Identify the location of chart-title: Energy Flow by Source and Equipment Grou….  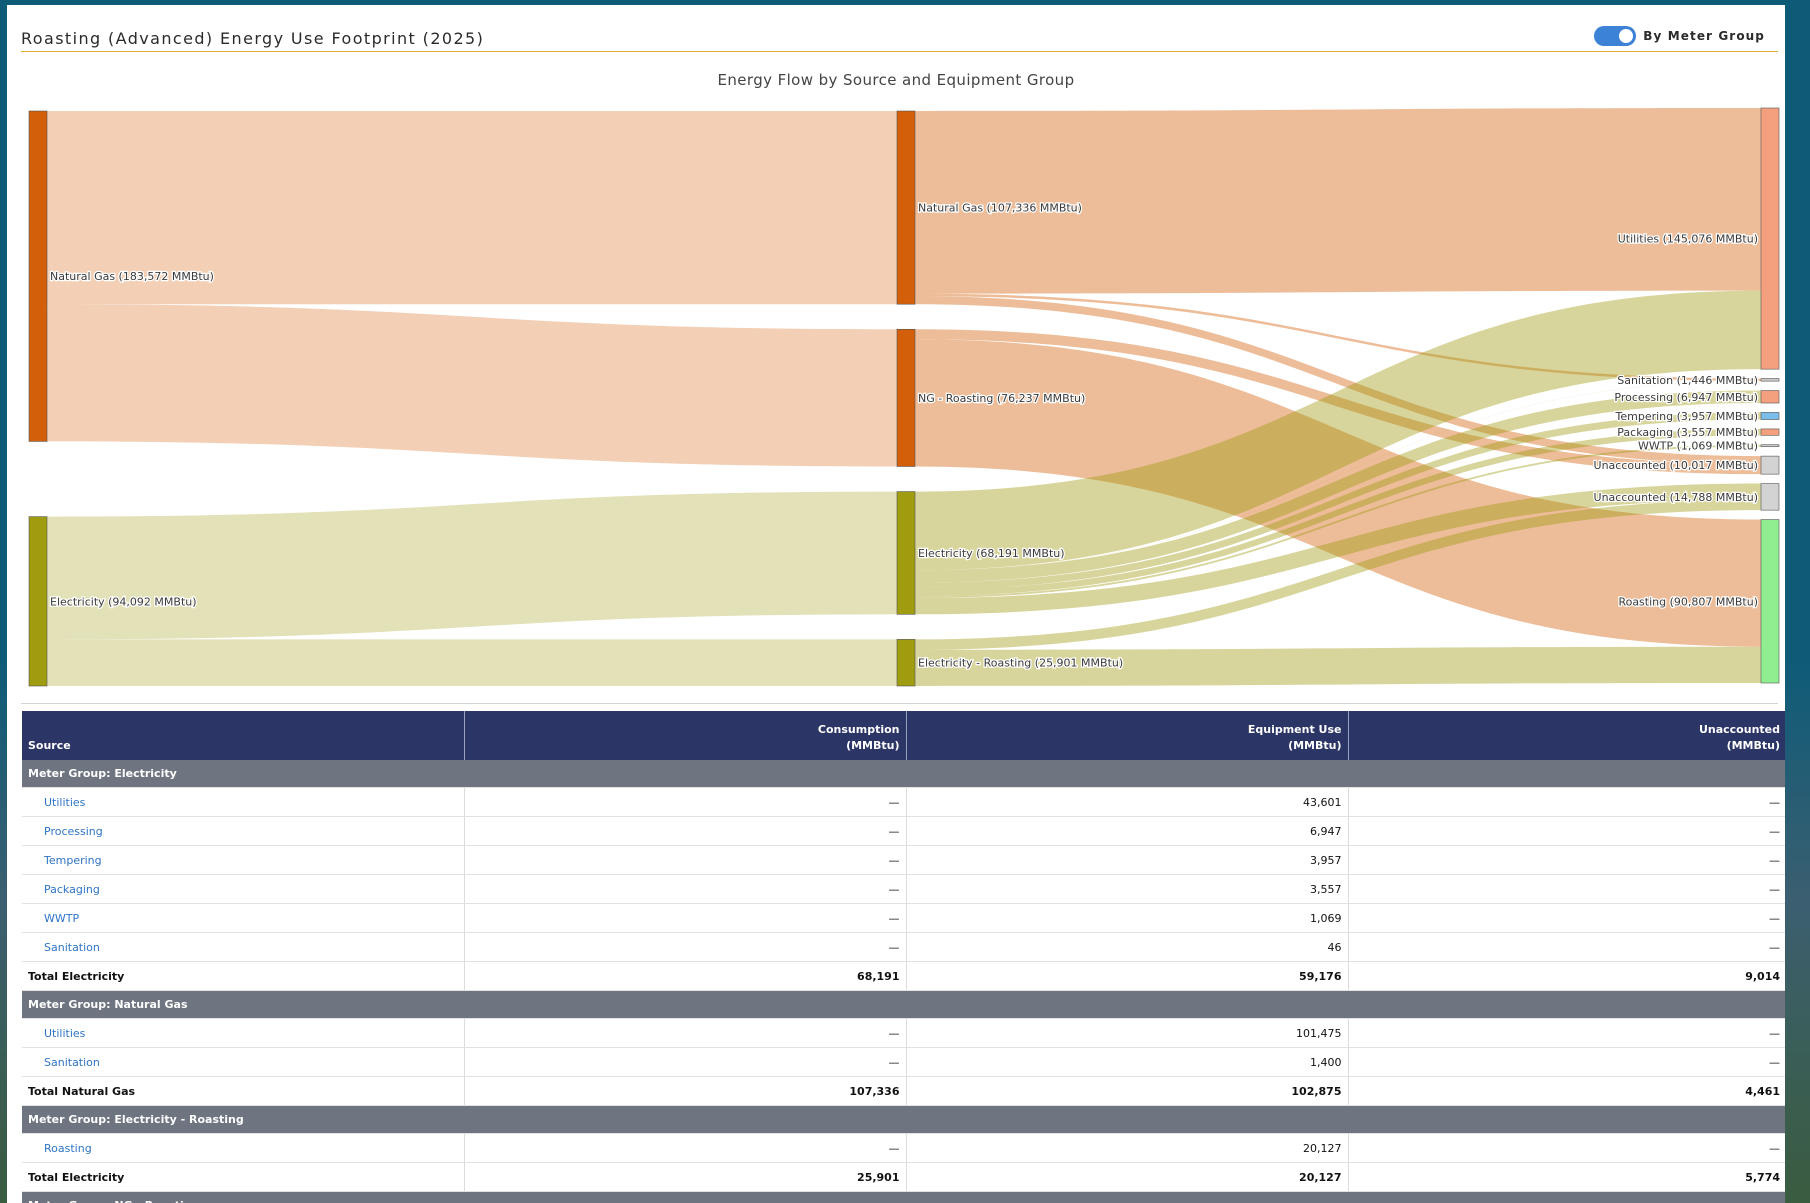
(896, 80).